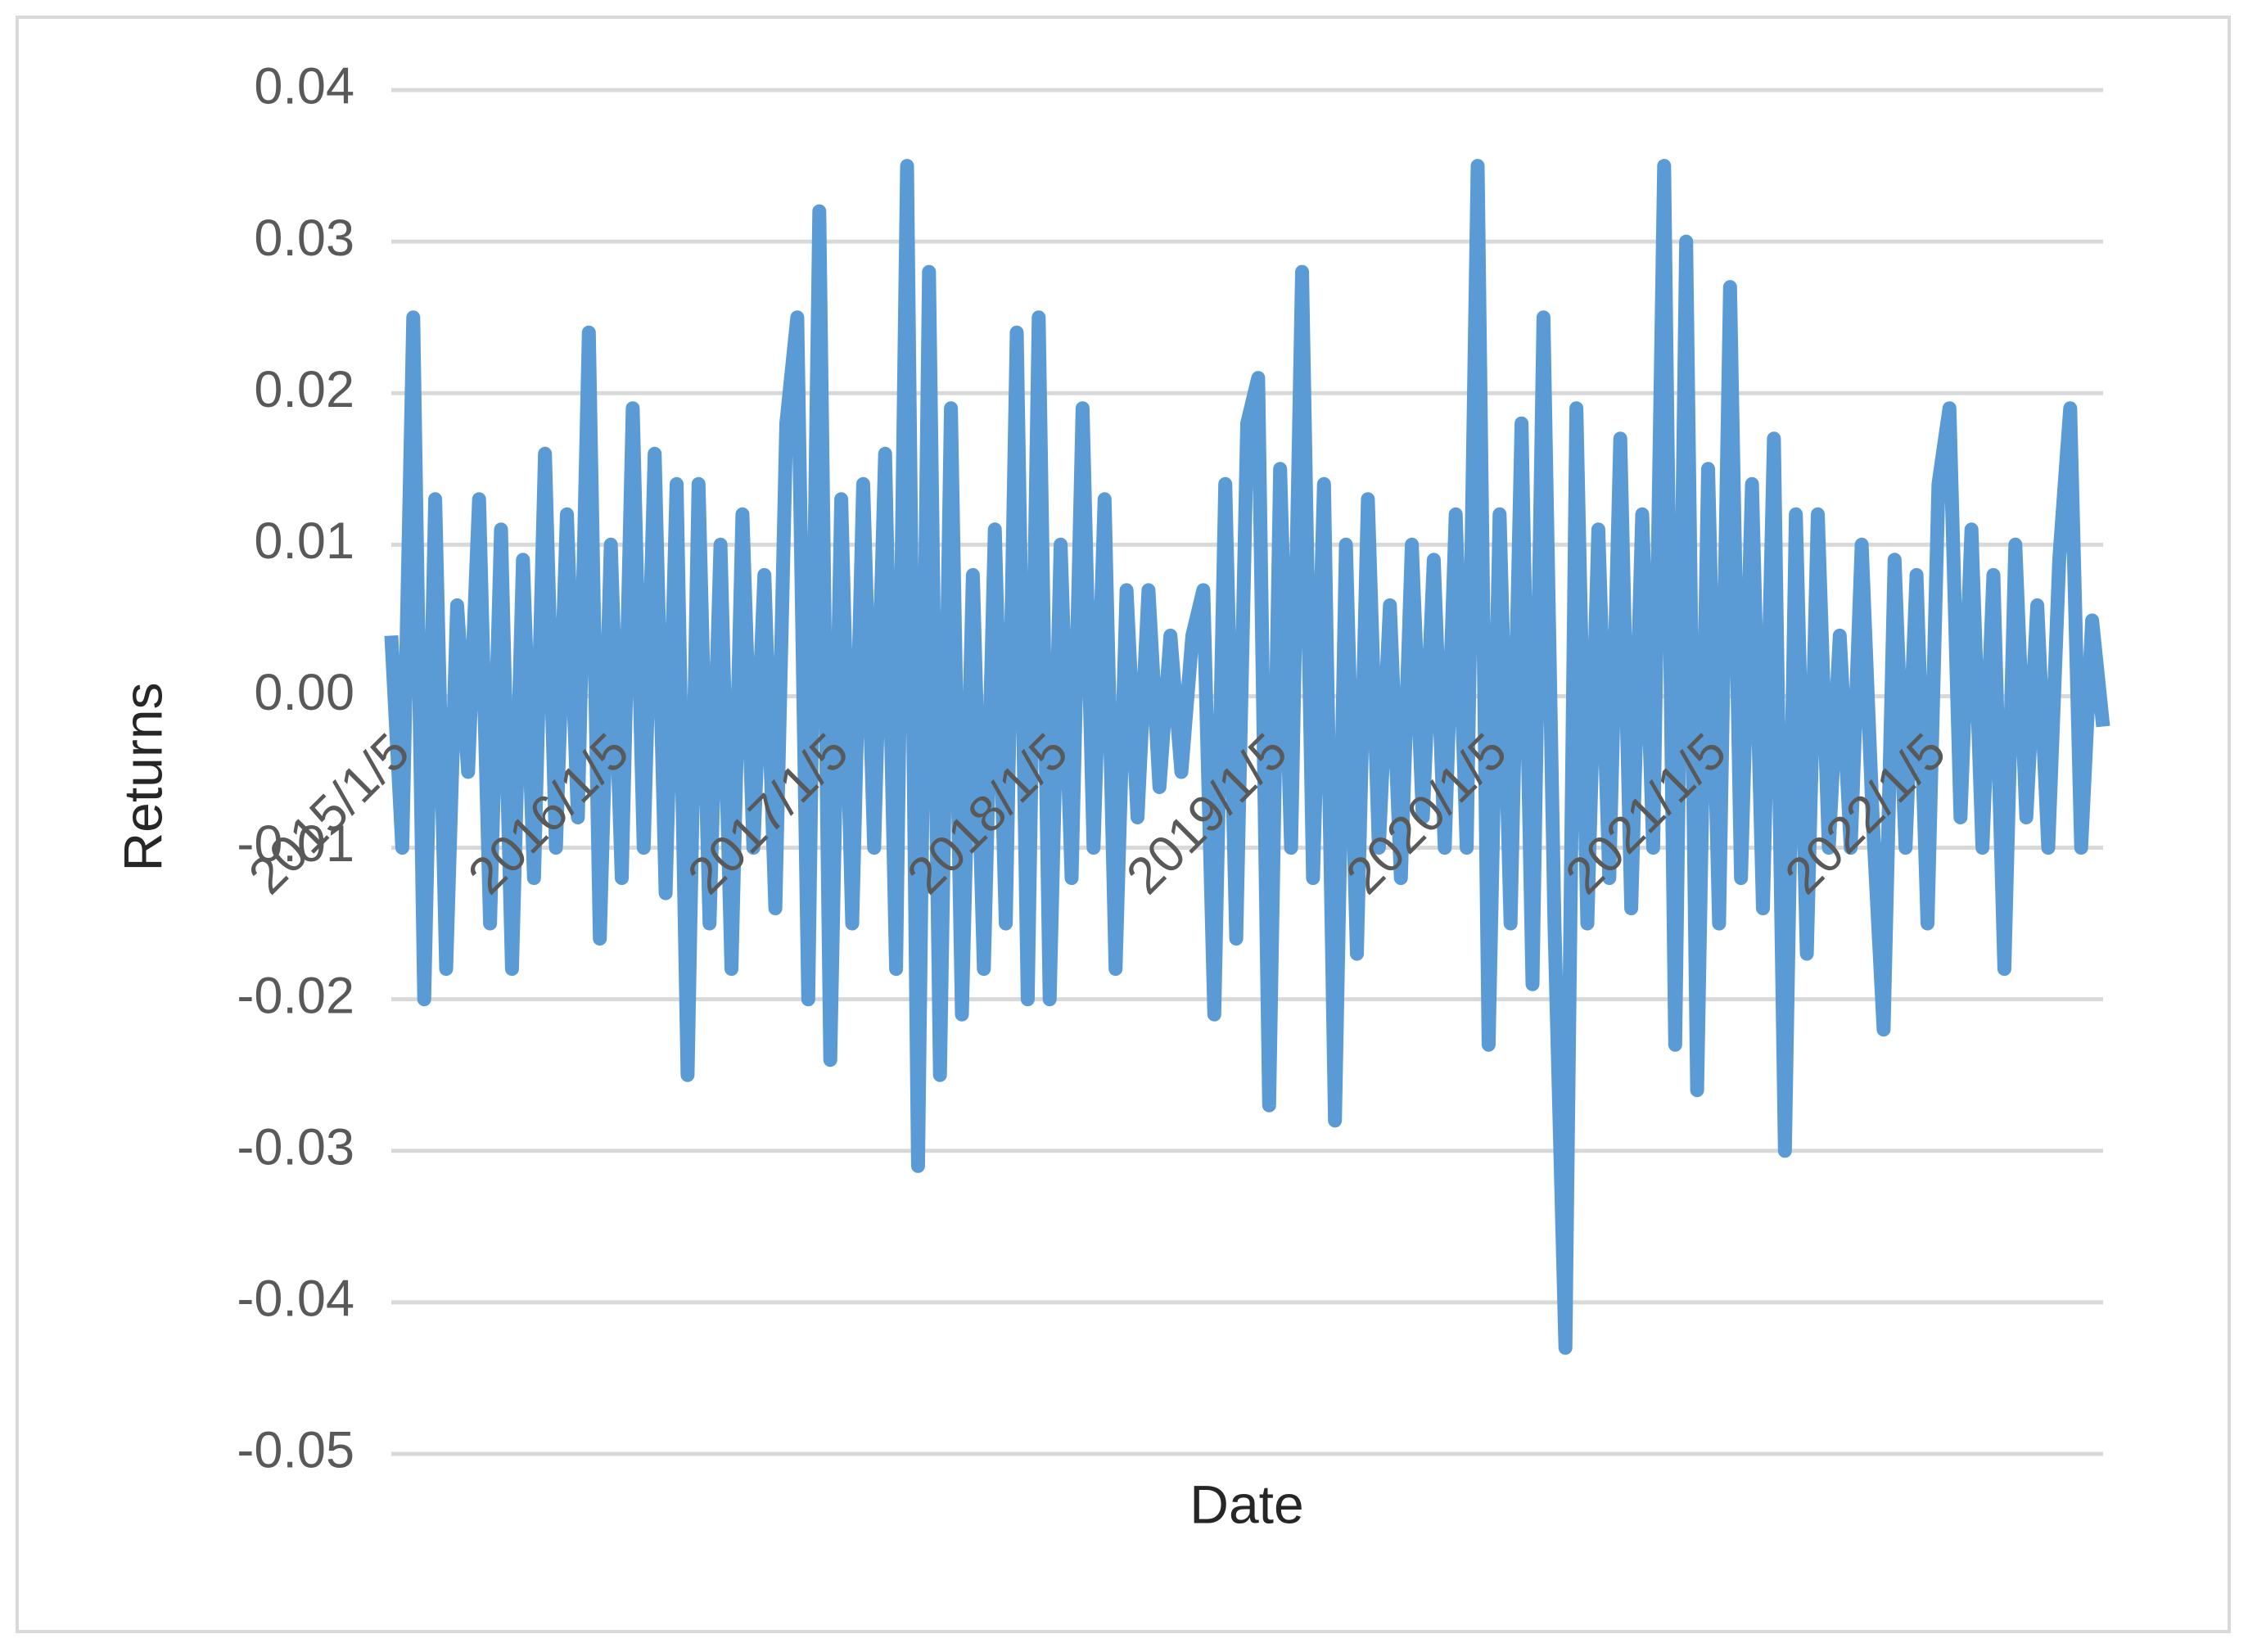 This screenshot has height=1652, width=2248. What do you see at coordinates (304, 238) in the screenshot?
I see `y-tick-label: 0.03` at bounding box center [304, 238].